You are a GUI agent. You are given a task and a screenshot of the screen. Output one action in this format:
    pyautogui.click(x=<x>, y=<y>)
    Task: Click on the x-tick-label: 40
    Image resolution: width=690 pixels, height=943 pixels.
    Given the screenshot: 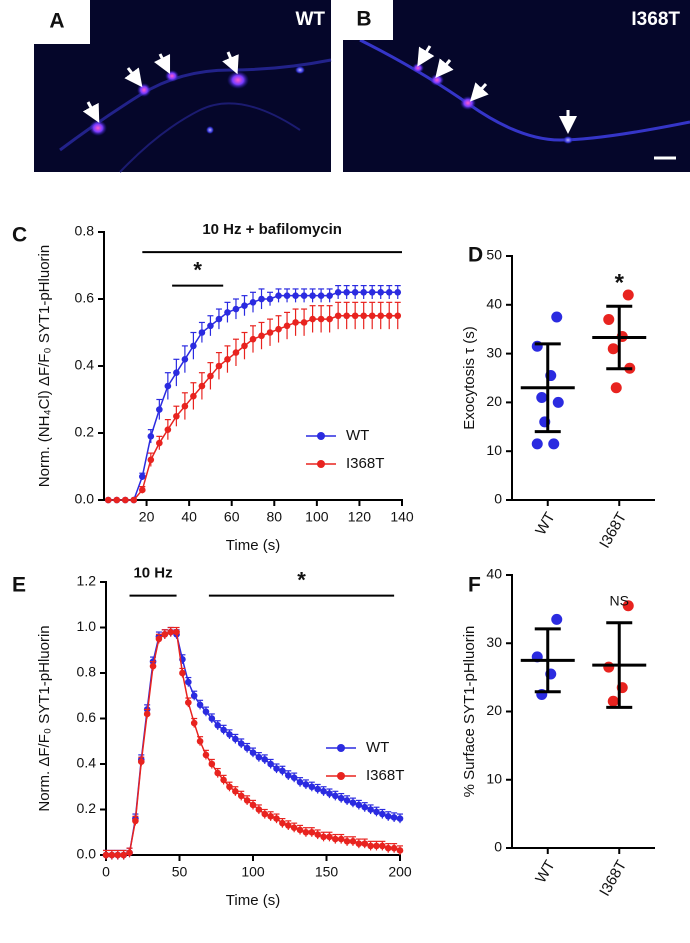 What is the action you would take?
    pyautogui.click(x=189, y=517)
    